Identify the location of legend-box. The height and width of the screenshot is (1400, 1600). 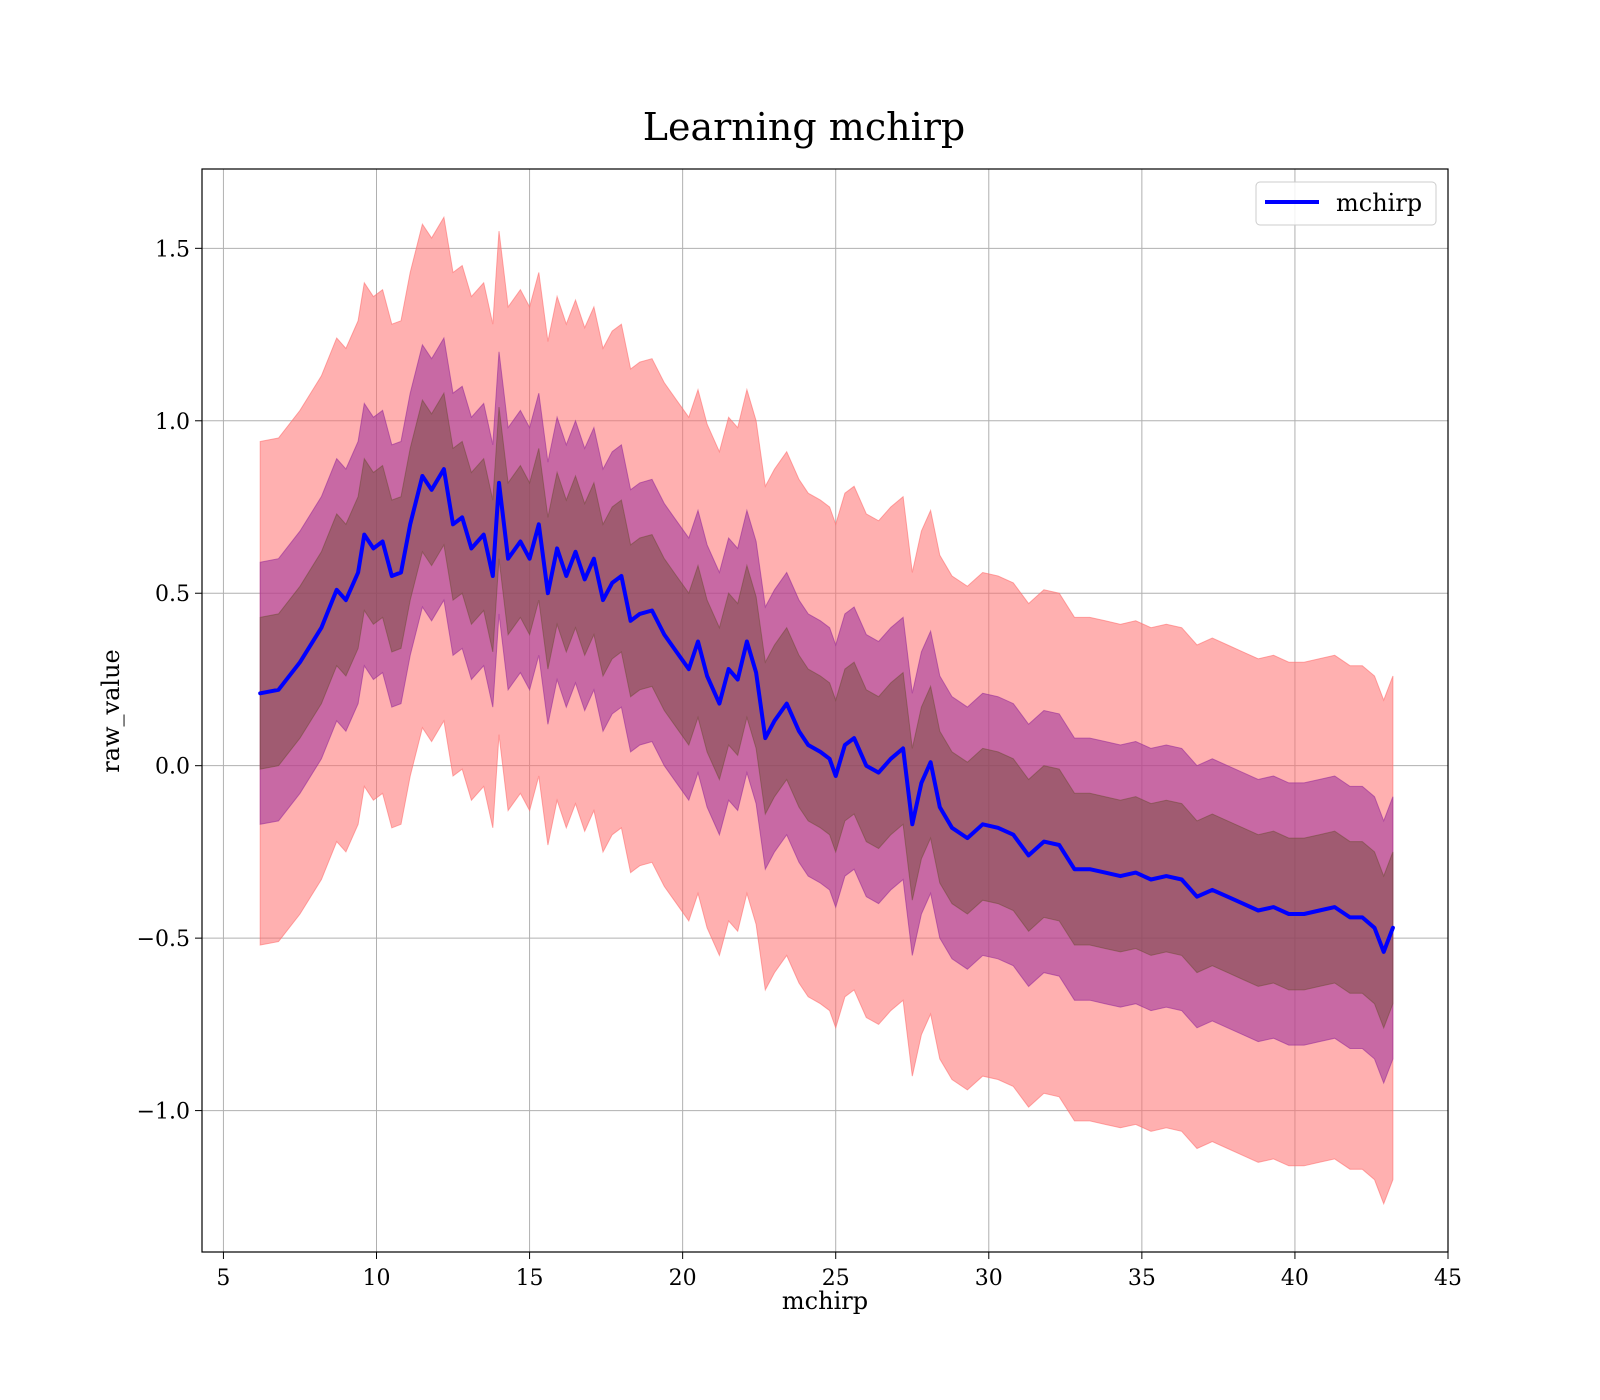
(1346, 203).